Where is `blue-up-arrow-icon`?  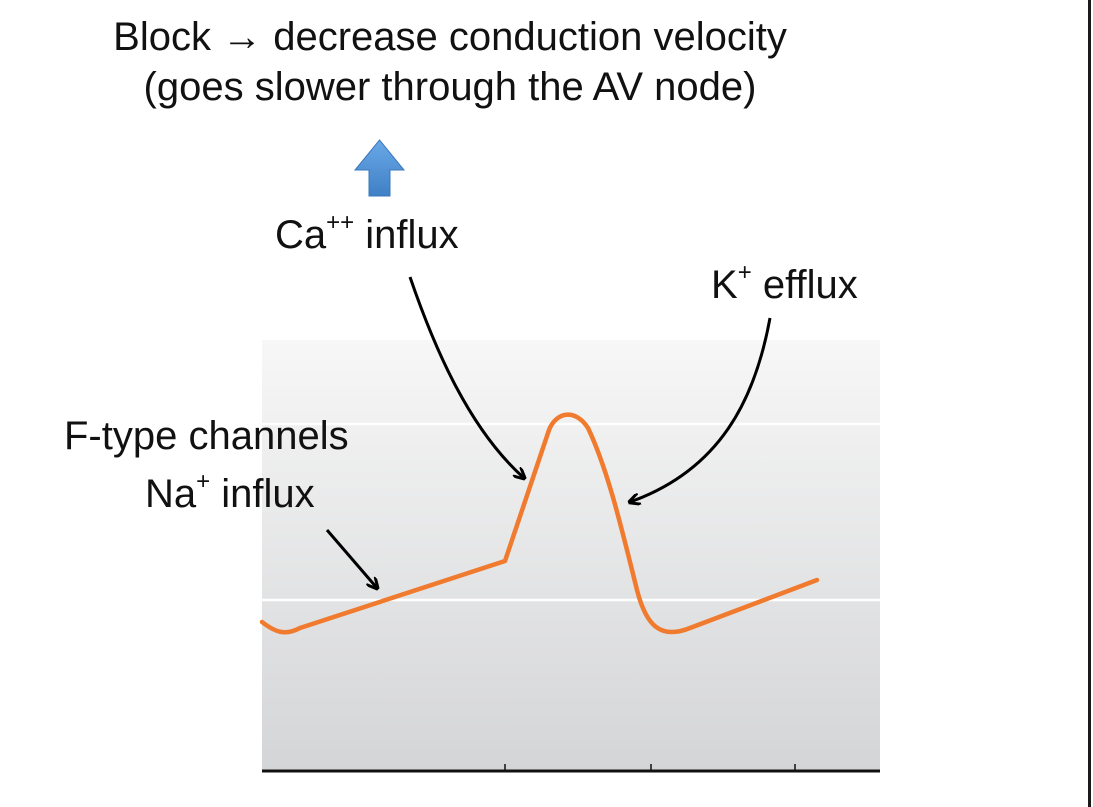 blue-up-arrow-icon is located at coordinates (379, 168).